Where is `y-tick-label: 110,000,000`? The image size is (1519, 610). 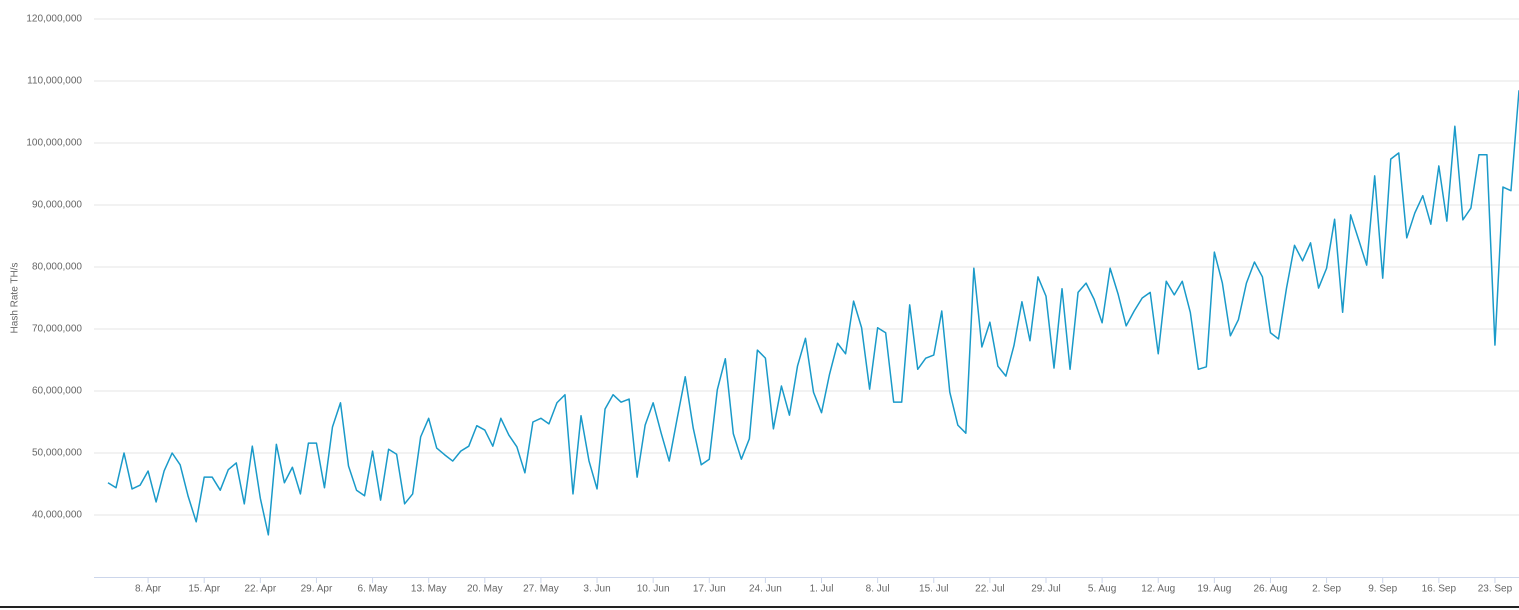 y-tick-label: 110,000,000 is located at coordinates (54, 81).